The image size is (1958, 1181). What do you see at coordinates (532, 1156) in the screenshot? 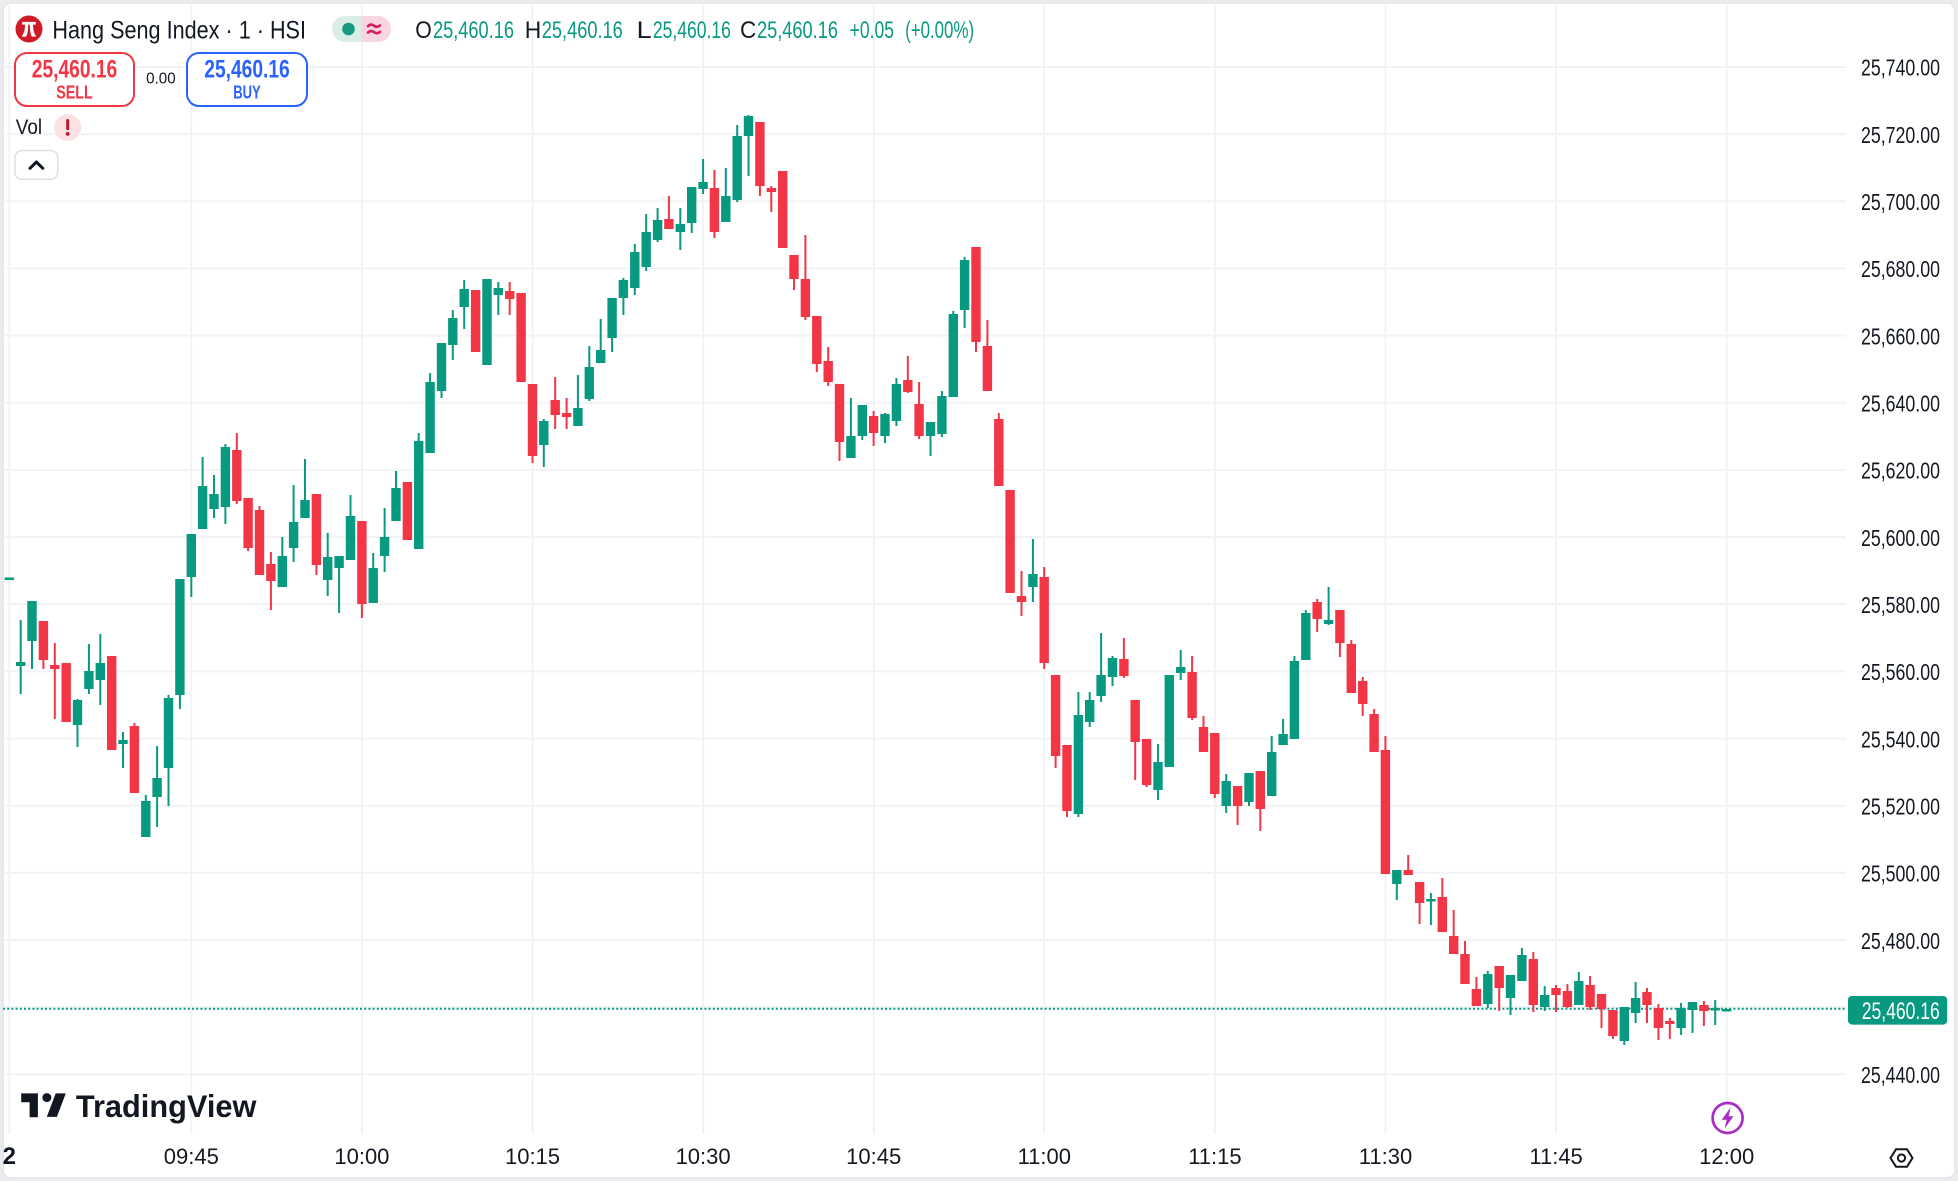
I see `svg-text: 10:15` at bounding box center [532, 1156].